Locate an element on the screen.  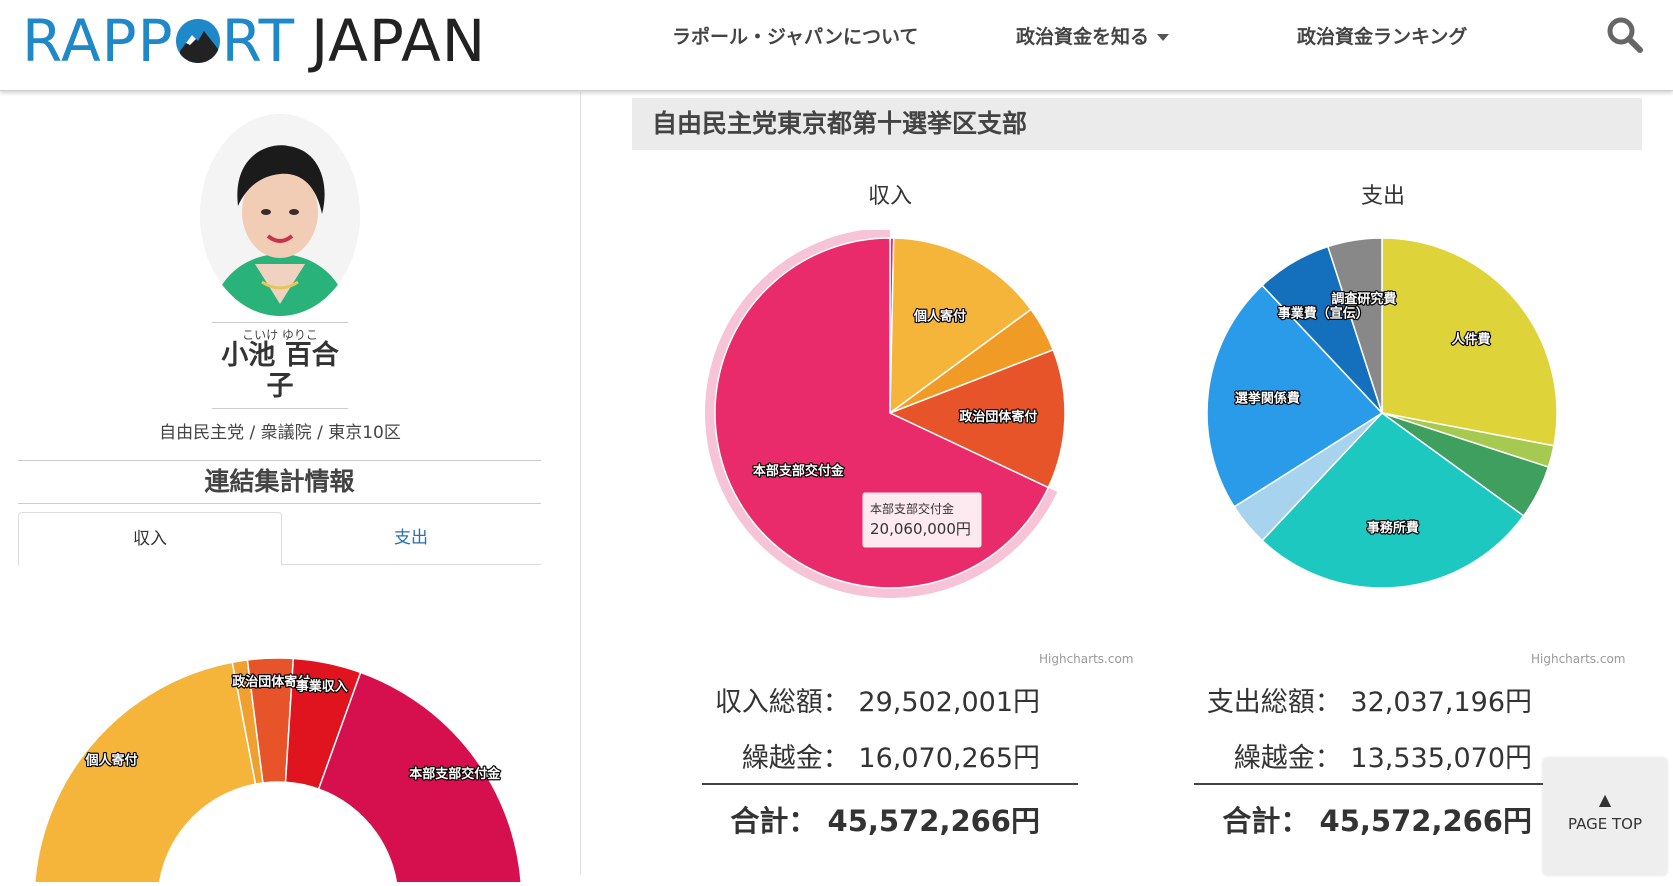
nav-learn-funds: 政治資金を知る is located at coordinates (1093, 35).